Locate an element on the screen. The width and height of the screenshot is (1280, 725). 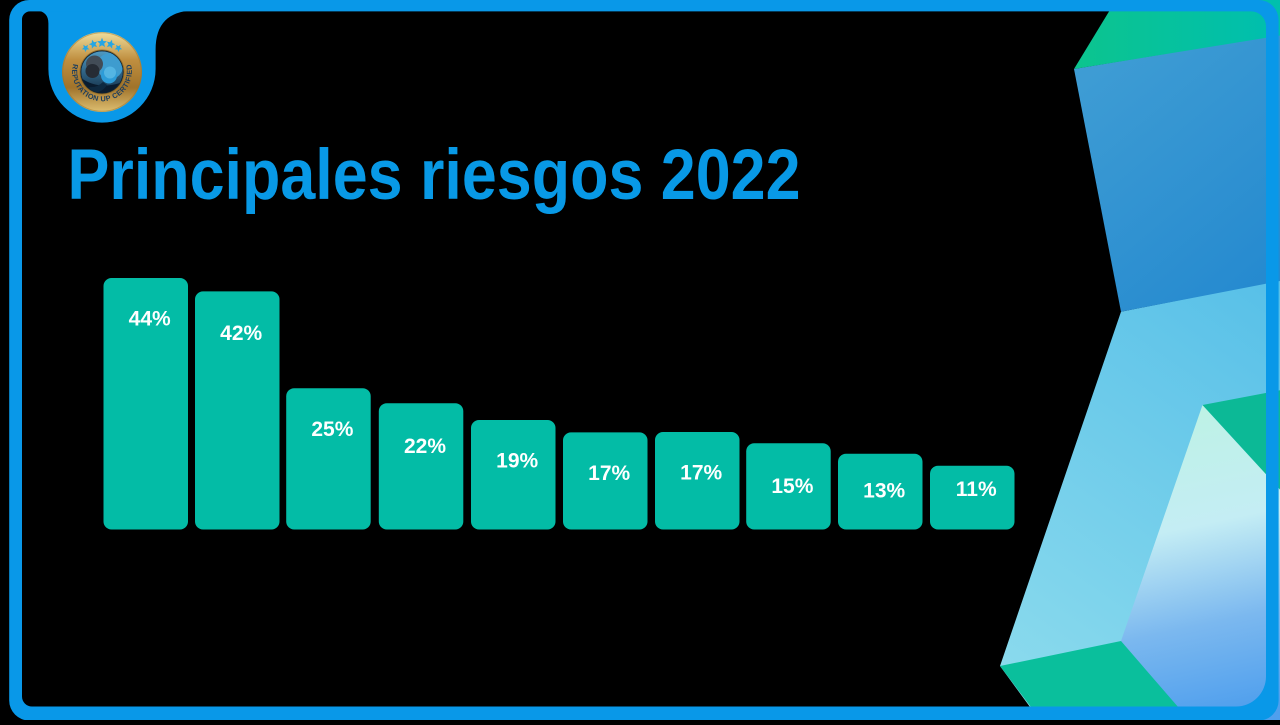
svg-text: 25% is located at coordinates (332, 429).